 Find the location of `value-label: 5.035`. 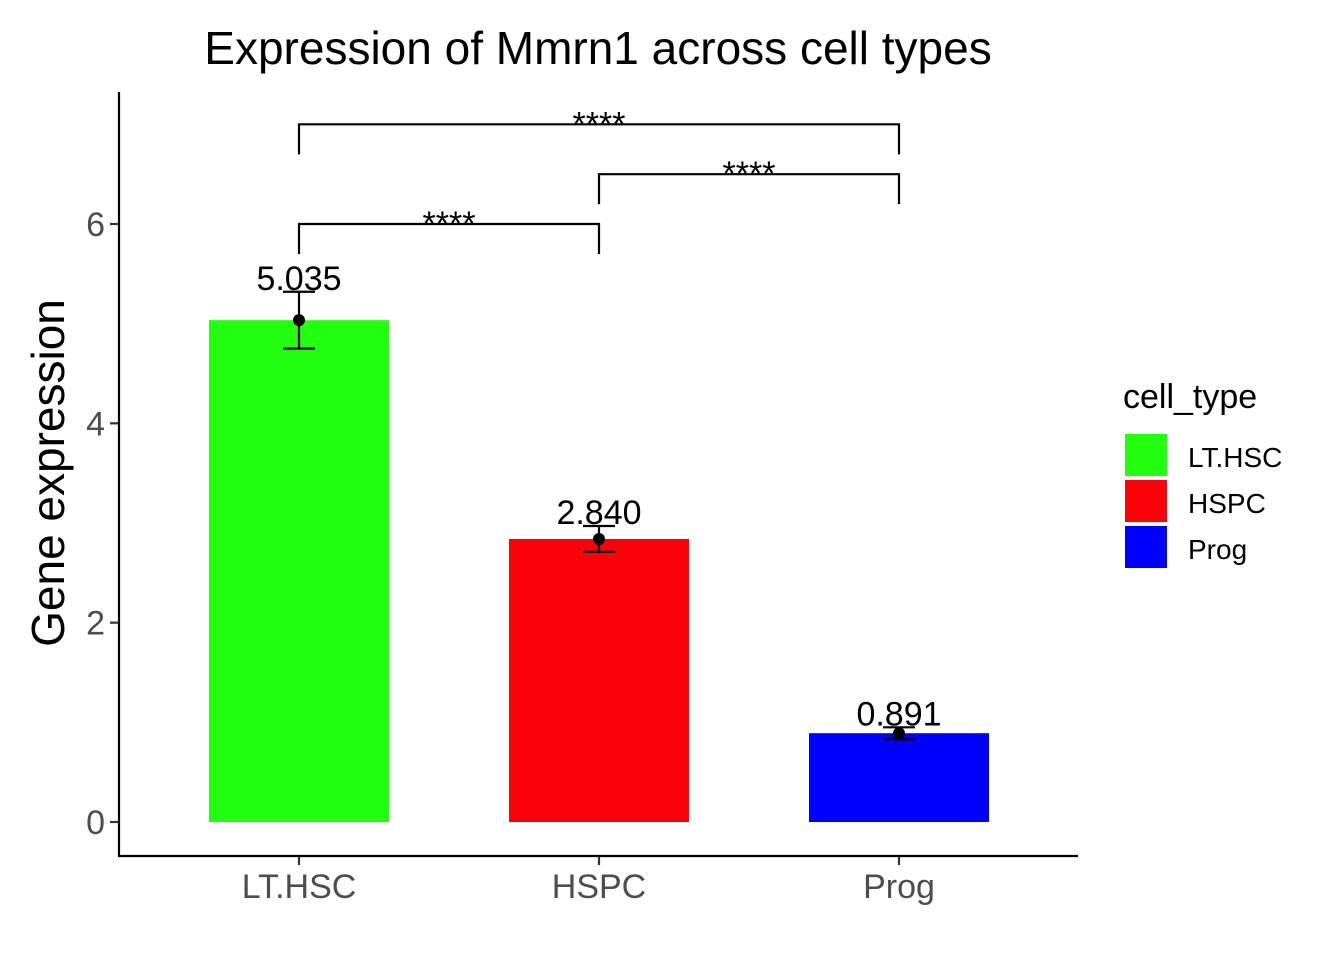

value-label: 5.035 is located at coordinates (298, 279).